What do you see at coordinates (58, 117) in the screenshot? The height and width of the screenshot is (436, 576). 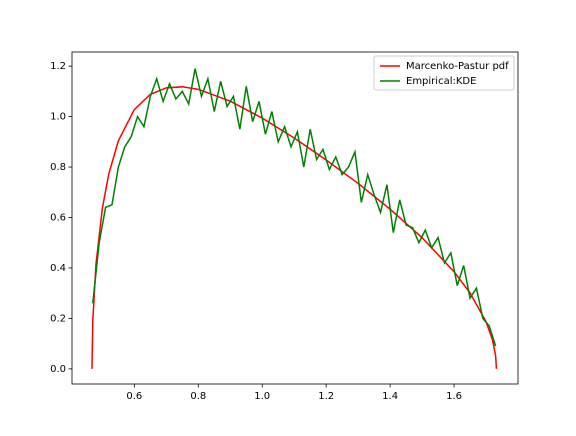 I see `y-tick-label: 1.0` at bounding box center [58, 117].